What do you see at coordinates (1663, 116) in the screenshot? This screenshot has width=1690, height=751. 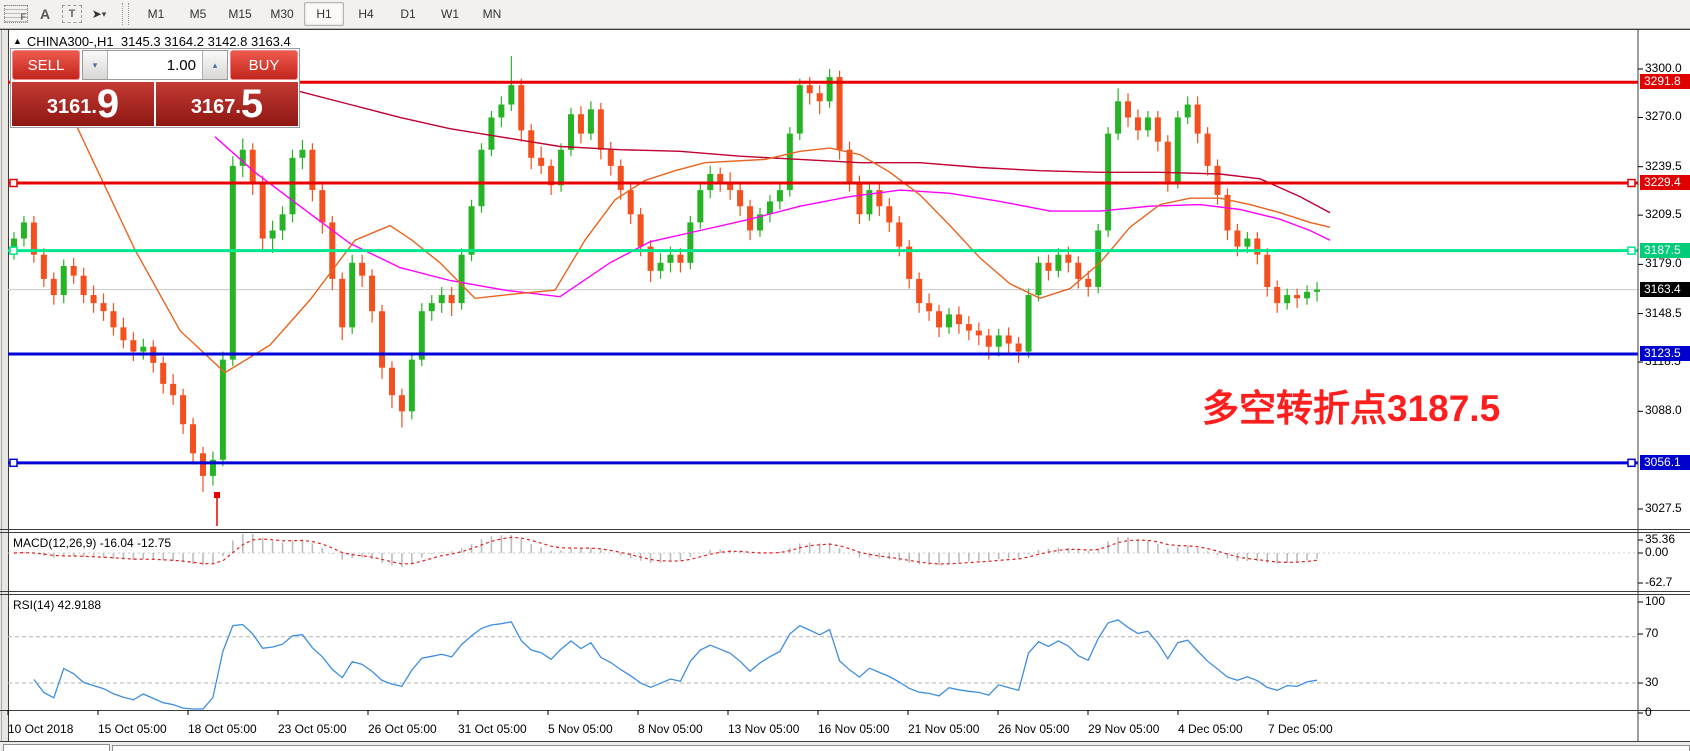 I see `price-tick-label: 3270.0` at bounding box center [1663, 116].